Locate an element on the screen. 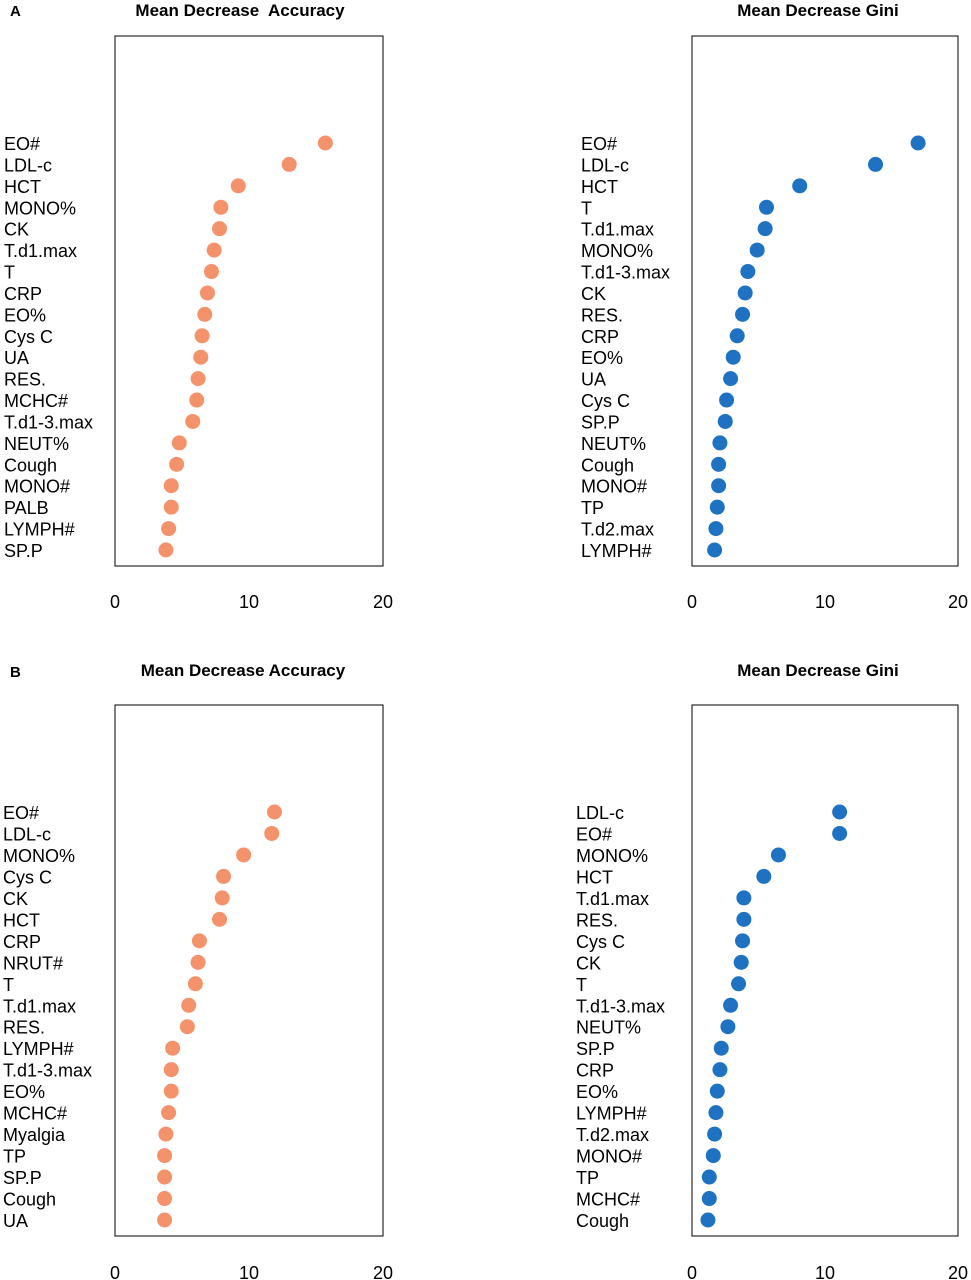  category-label: SP.P is located at coordinates (600, 422).